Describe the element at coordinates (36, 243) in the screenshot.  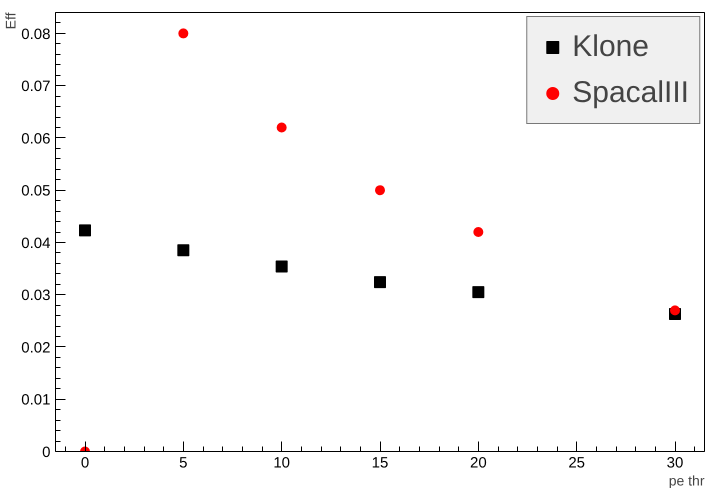
I see `y-tick-label: 0.04` at that location.